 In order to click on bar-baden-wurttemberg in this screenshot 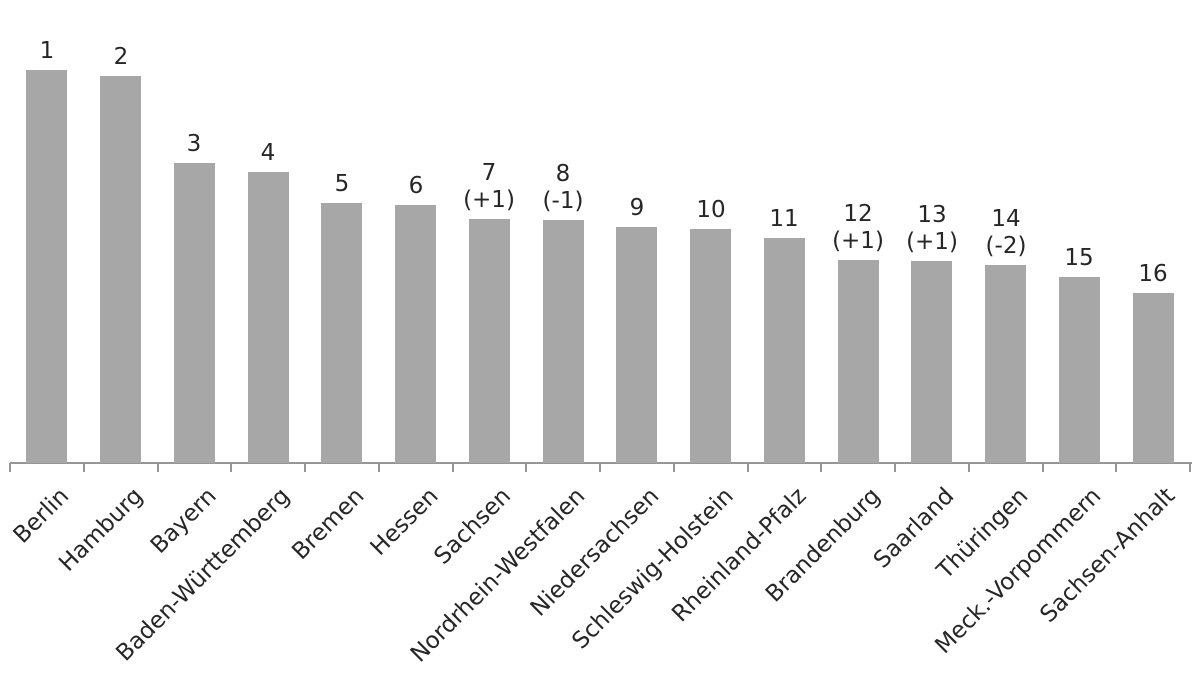, I will do `click(268, 317)`.